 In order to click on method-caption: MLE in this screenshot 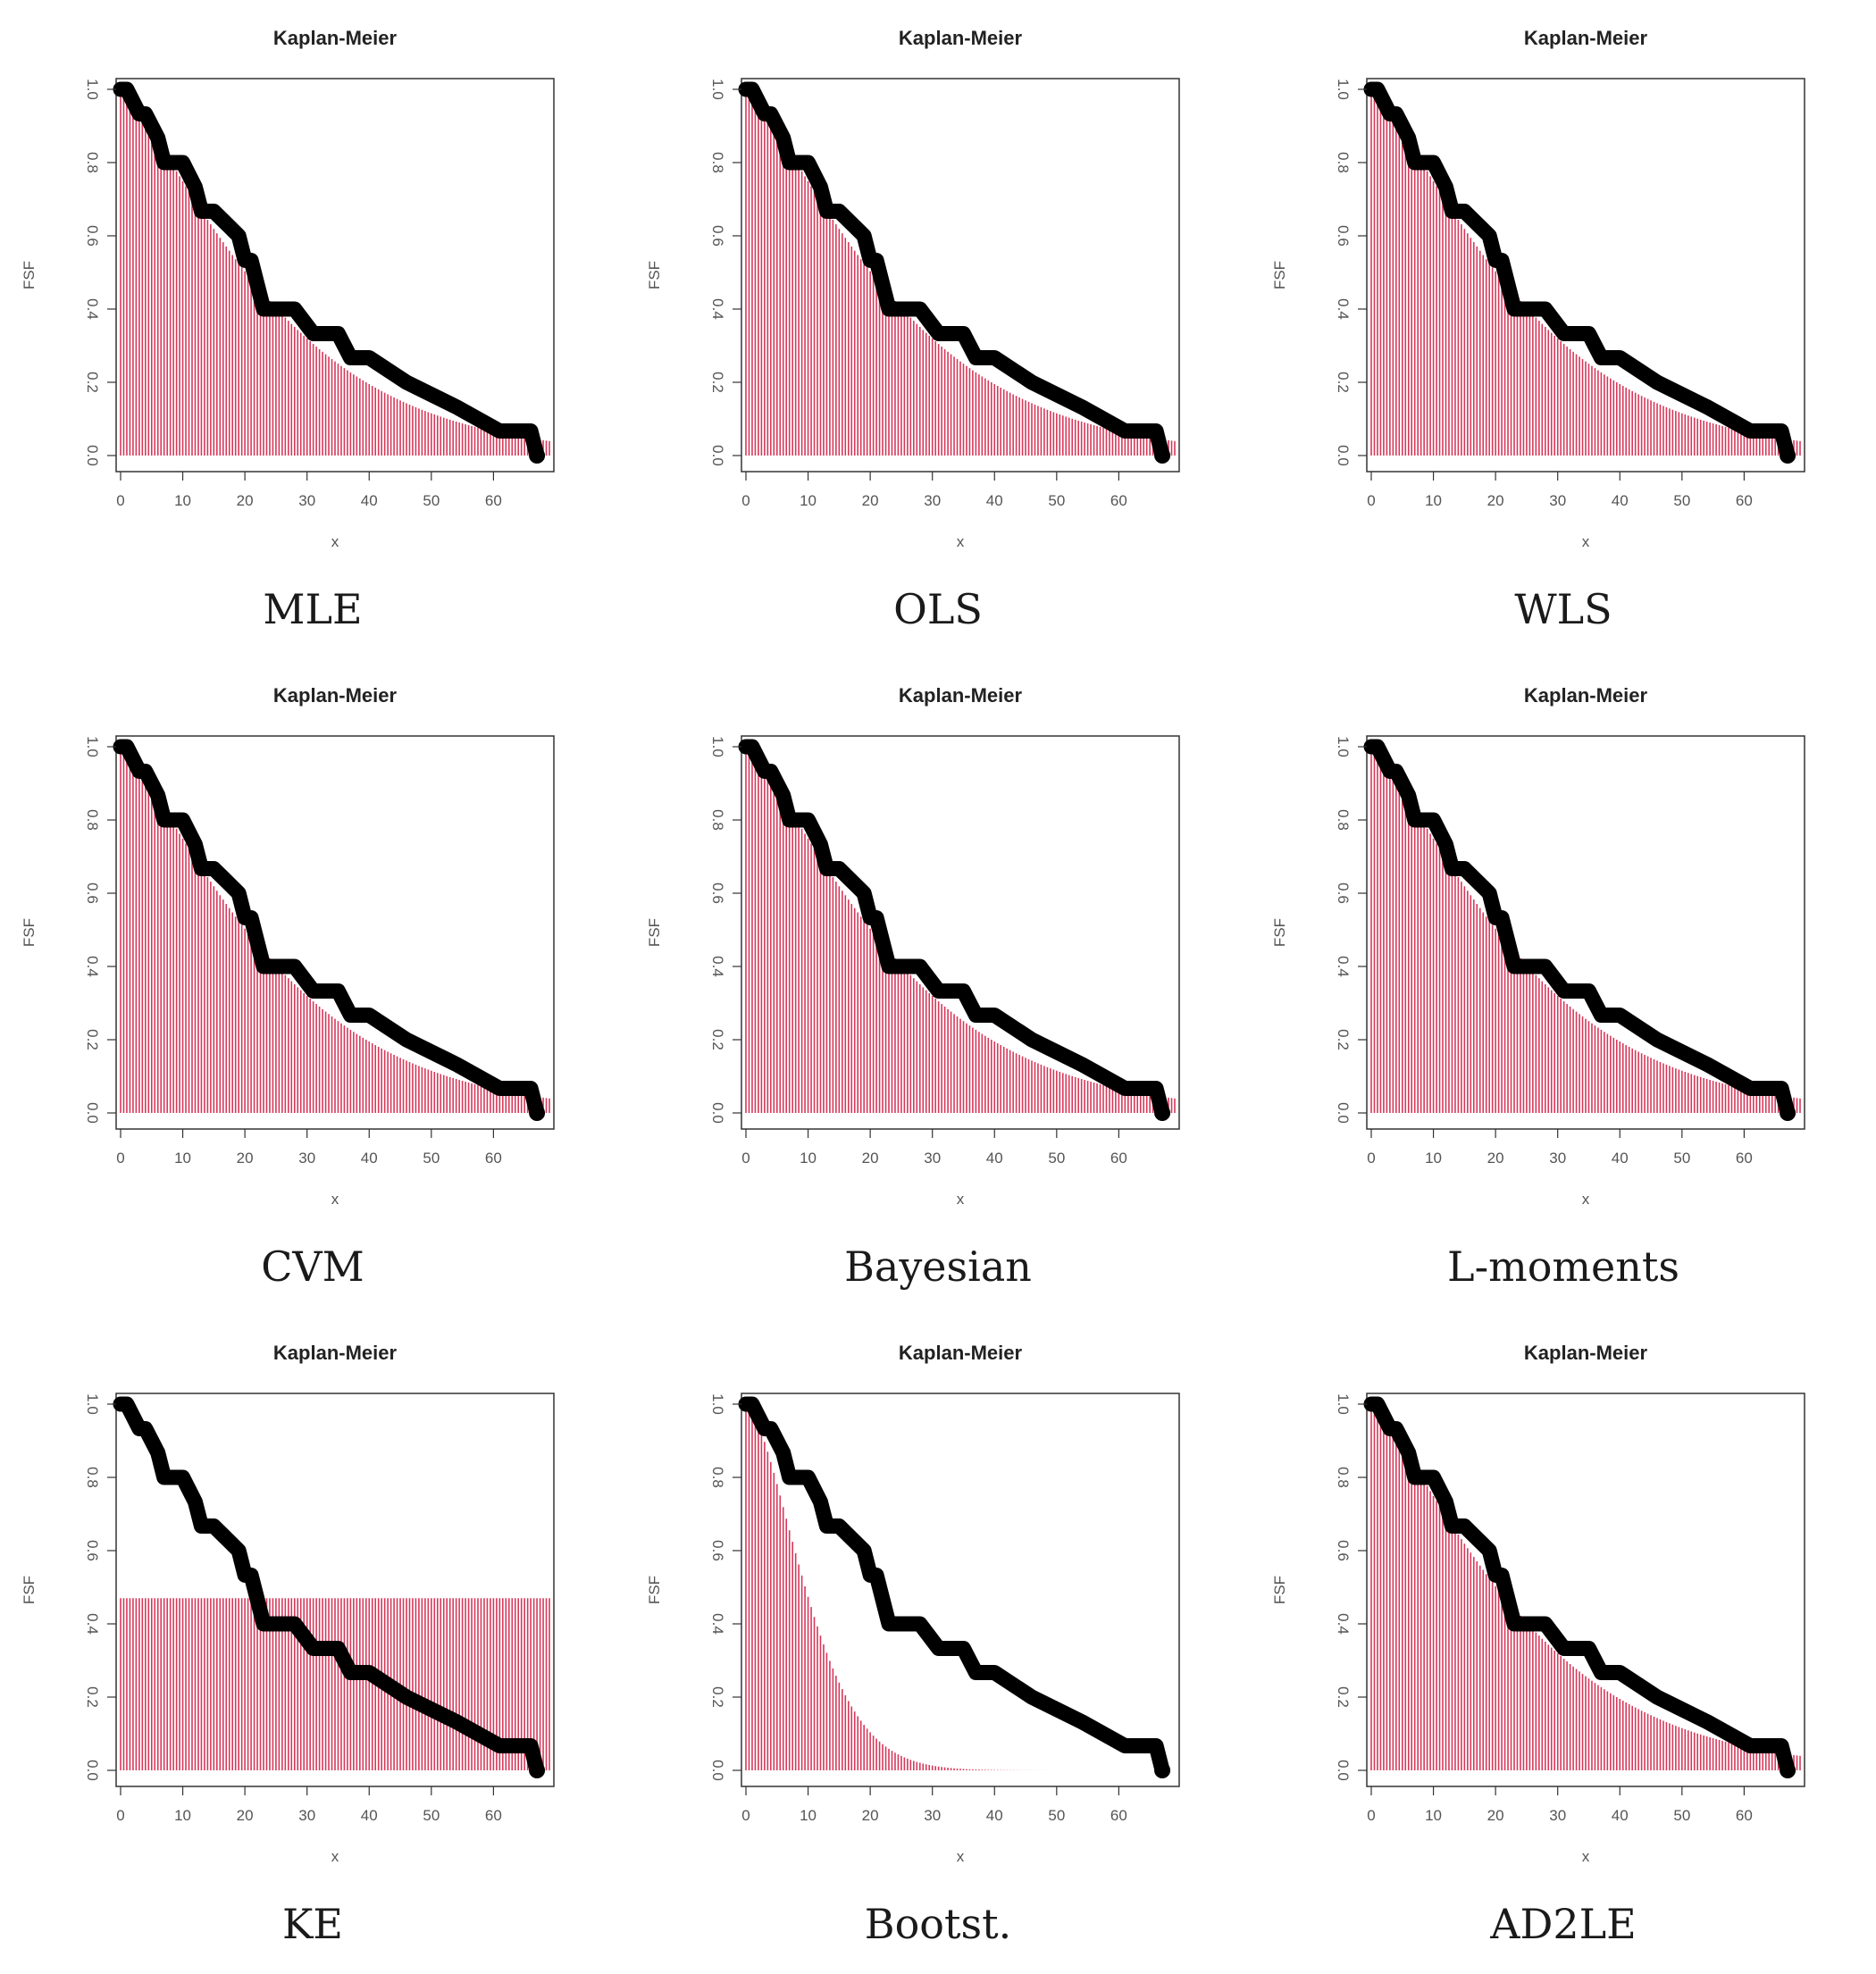, I will do `click(313, 609)`.